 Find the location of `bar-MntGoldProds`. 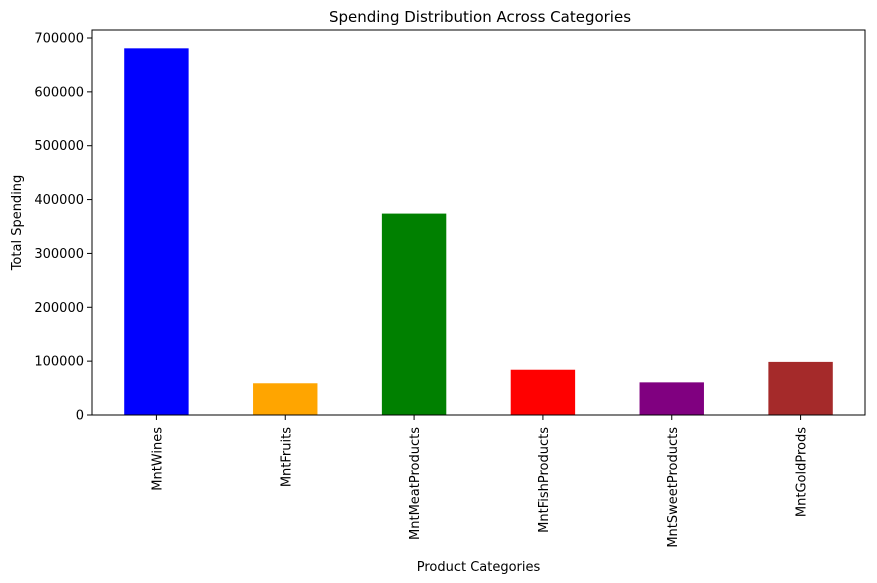

bar-MntGoldProds is located at coordinates (800, 388).